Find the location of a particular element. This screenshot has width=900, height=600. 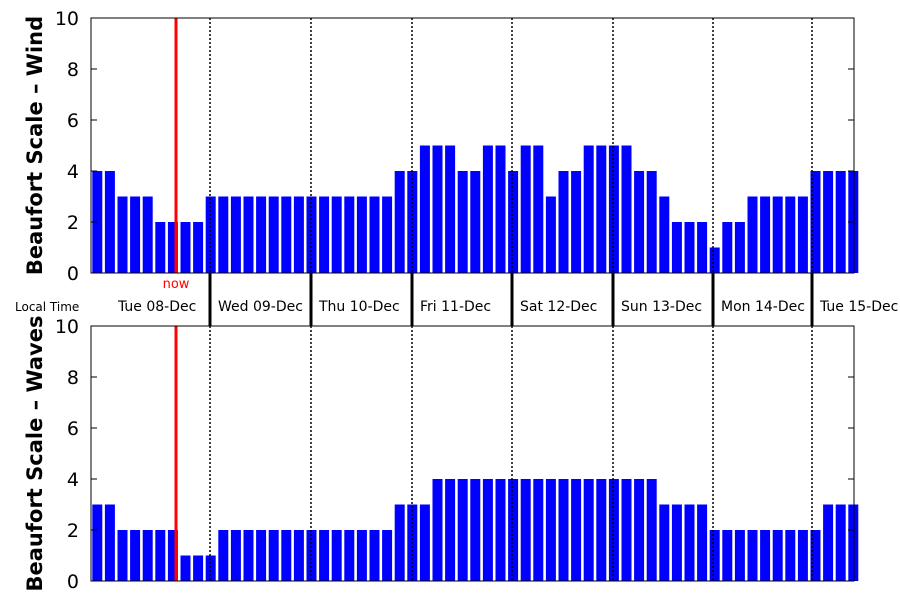

day-label: Tue 08-Dec is located at coordinates (156, 307).